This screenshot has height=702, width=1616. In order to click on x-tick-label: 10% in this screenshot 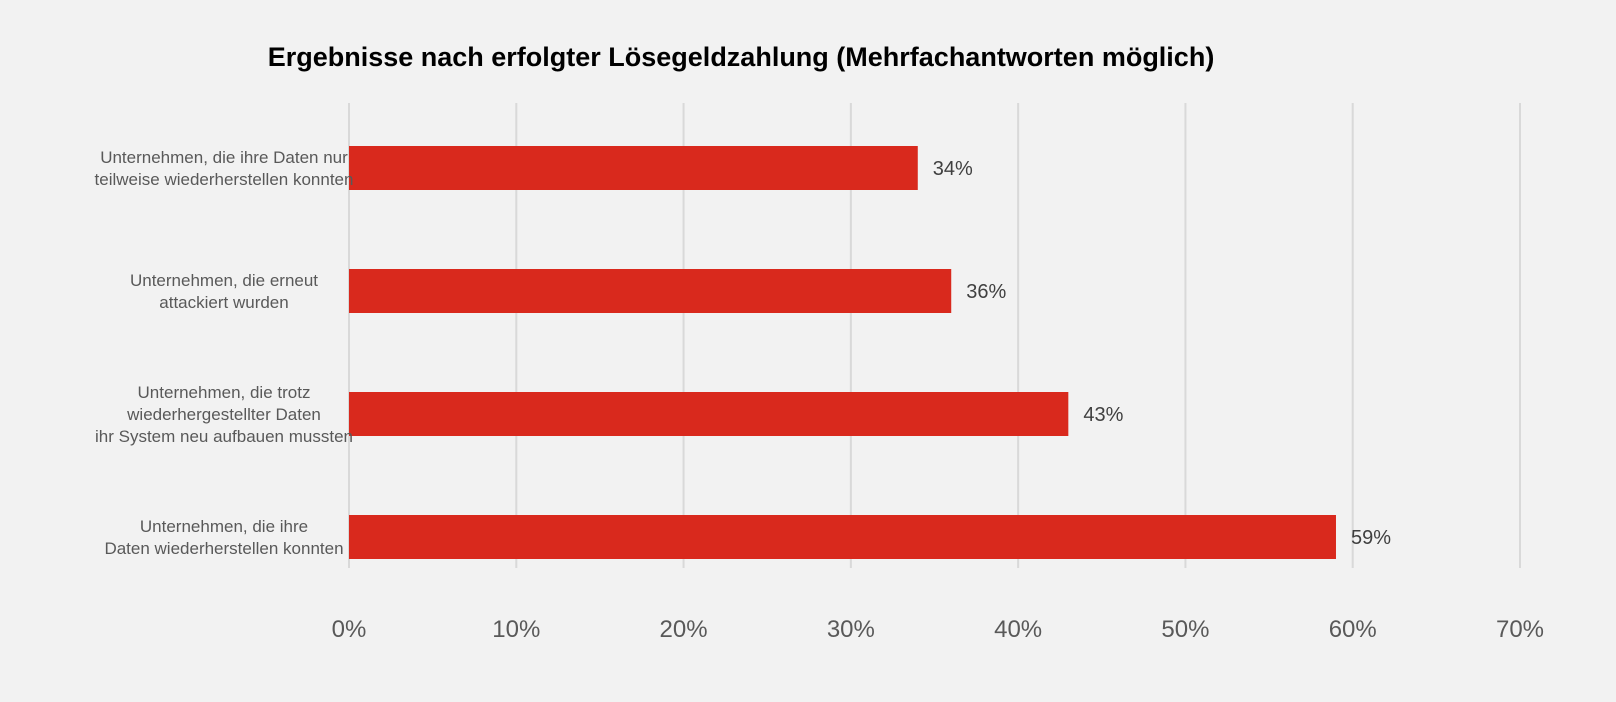, I will do `click(516, 629)`.